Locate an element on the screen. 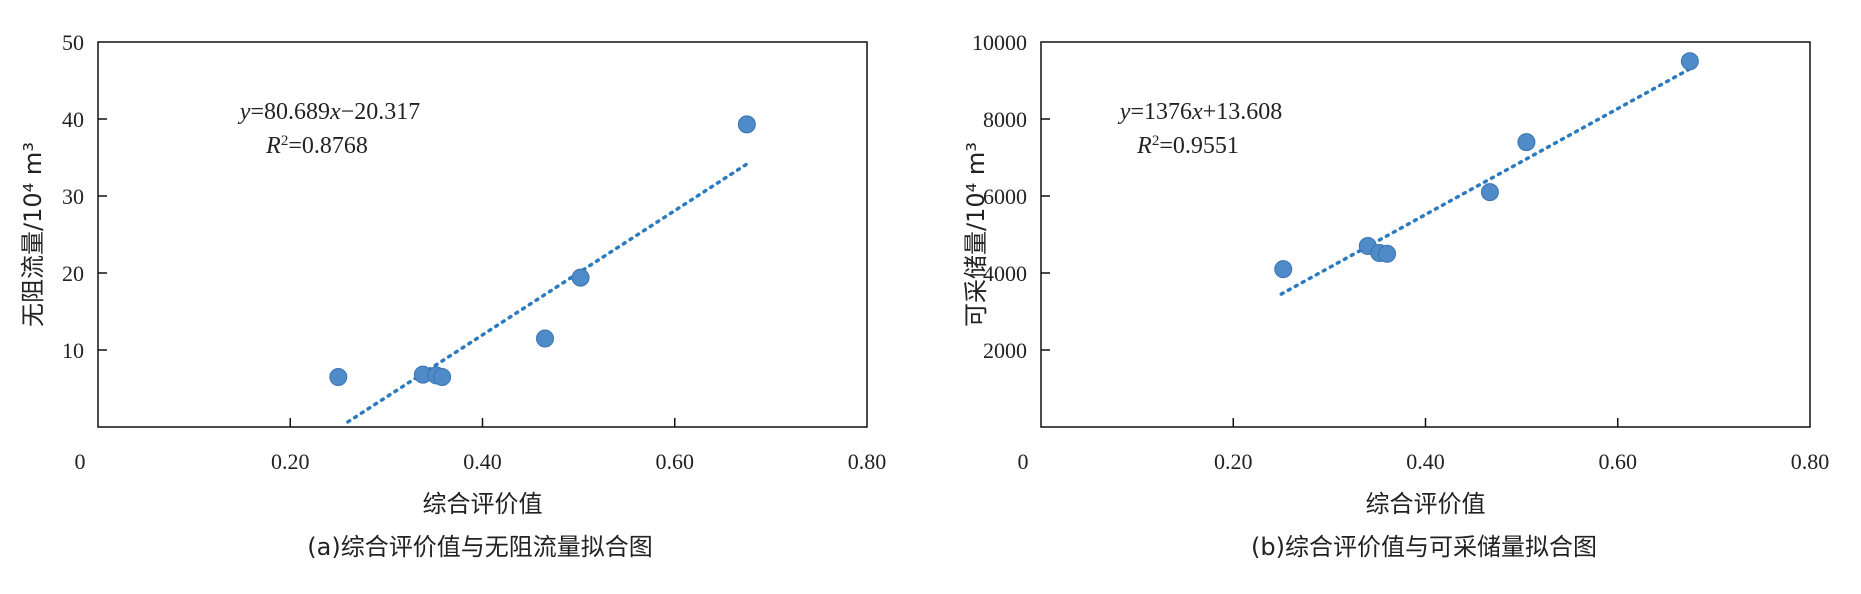 Image resolution: width=1861 pixels, height=594 pixels. y-tick-label: 40 is located at coordinates (73, 119).